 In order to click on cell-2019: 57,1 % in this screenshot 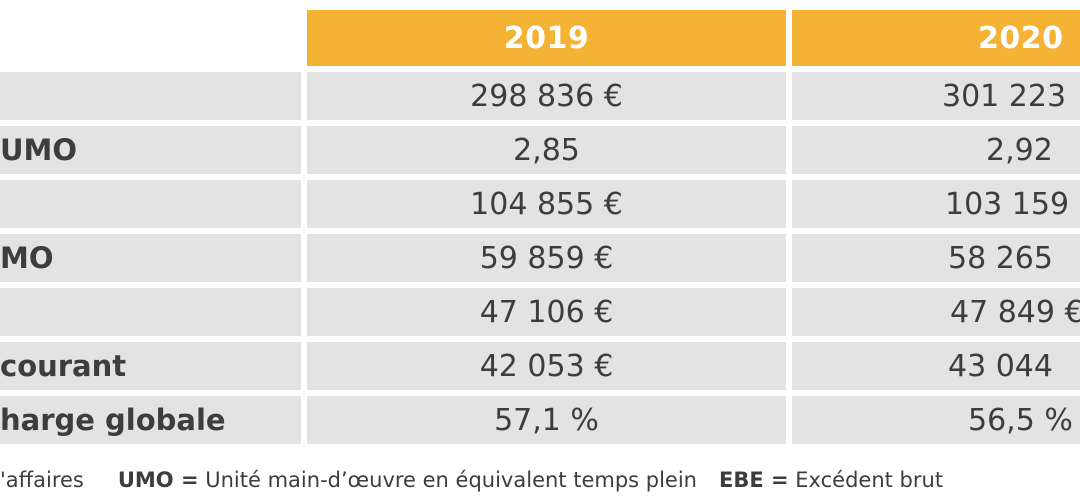, I will do `click(546, 420)`.